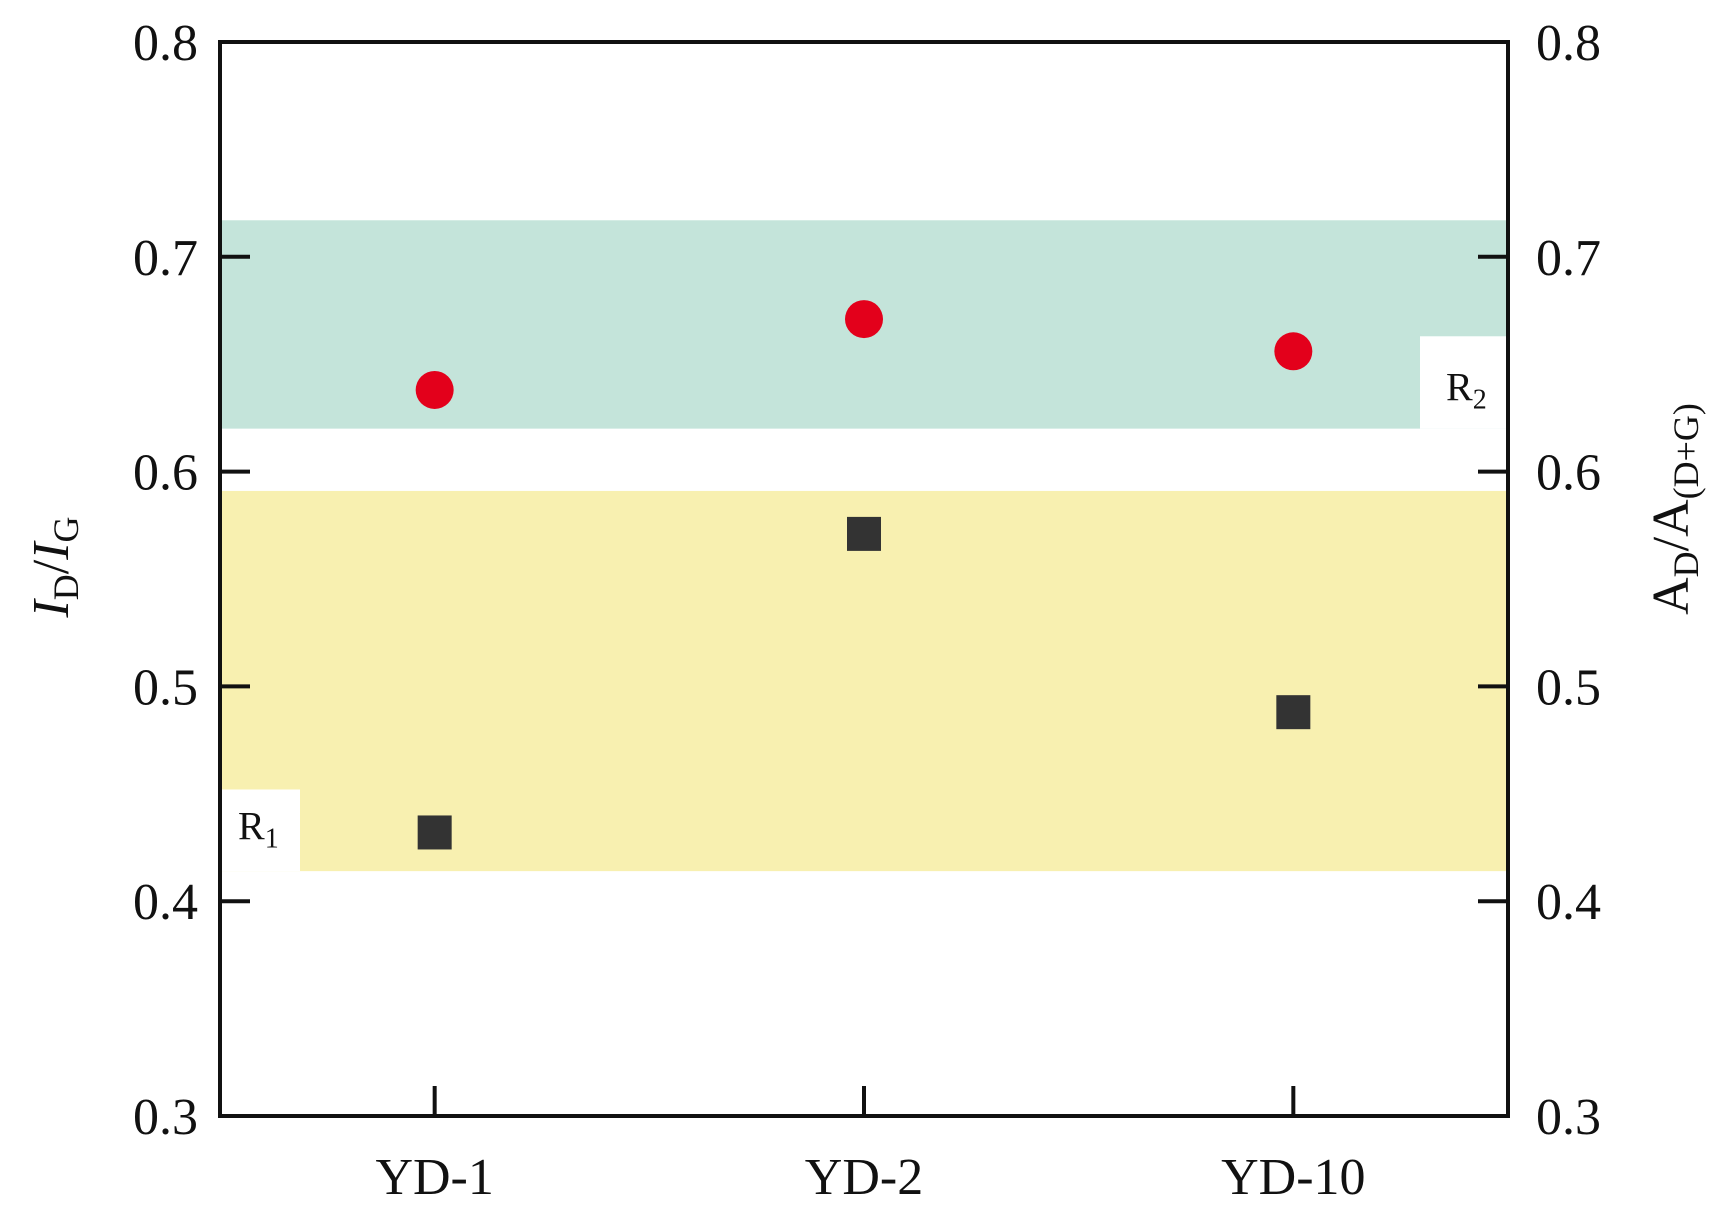 Image resolution: width=1712 pixels, height=1219 pixels. What do you see at coordinates (1568, 687) in the screenshot?
I see `right-y-tick-label: 0.5` at bounding box center [1568, 687].